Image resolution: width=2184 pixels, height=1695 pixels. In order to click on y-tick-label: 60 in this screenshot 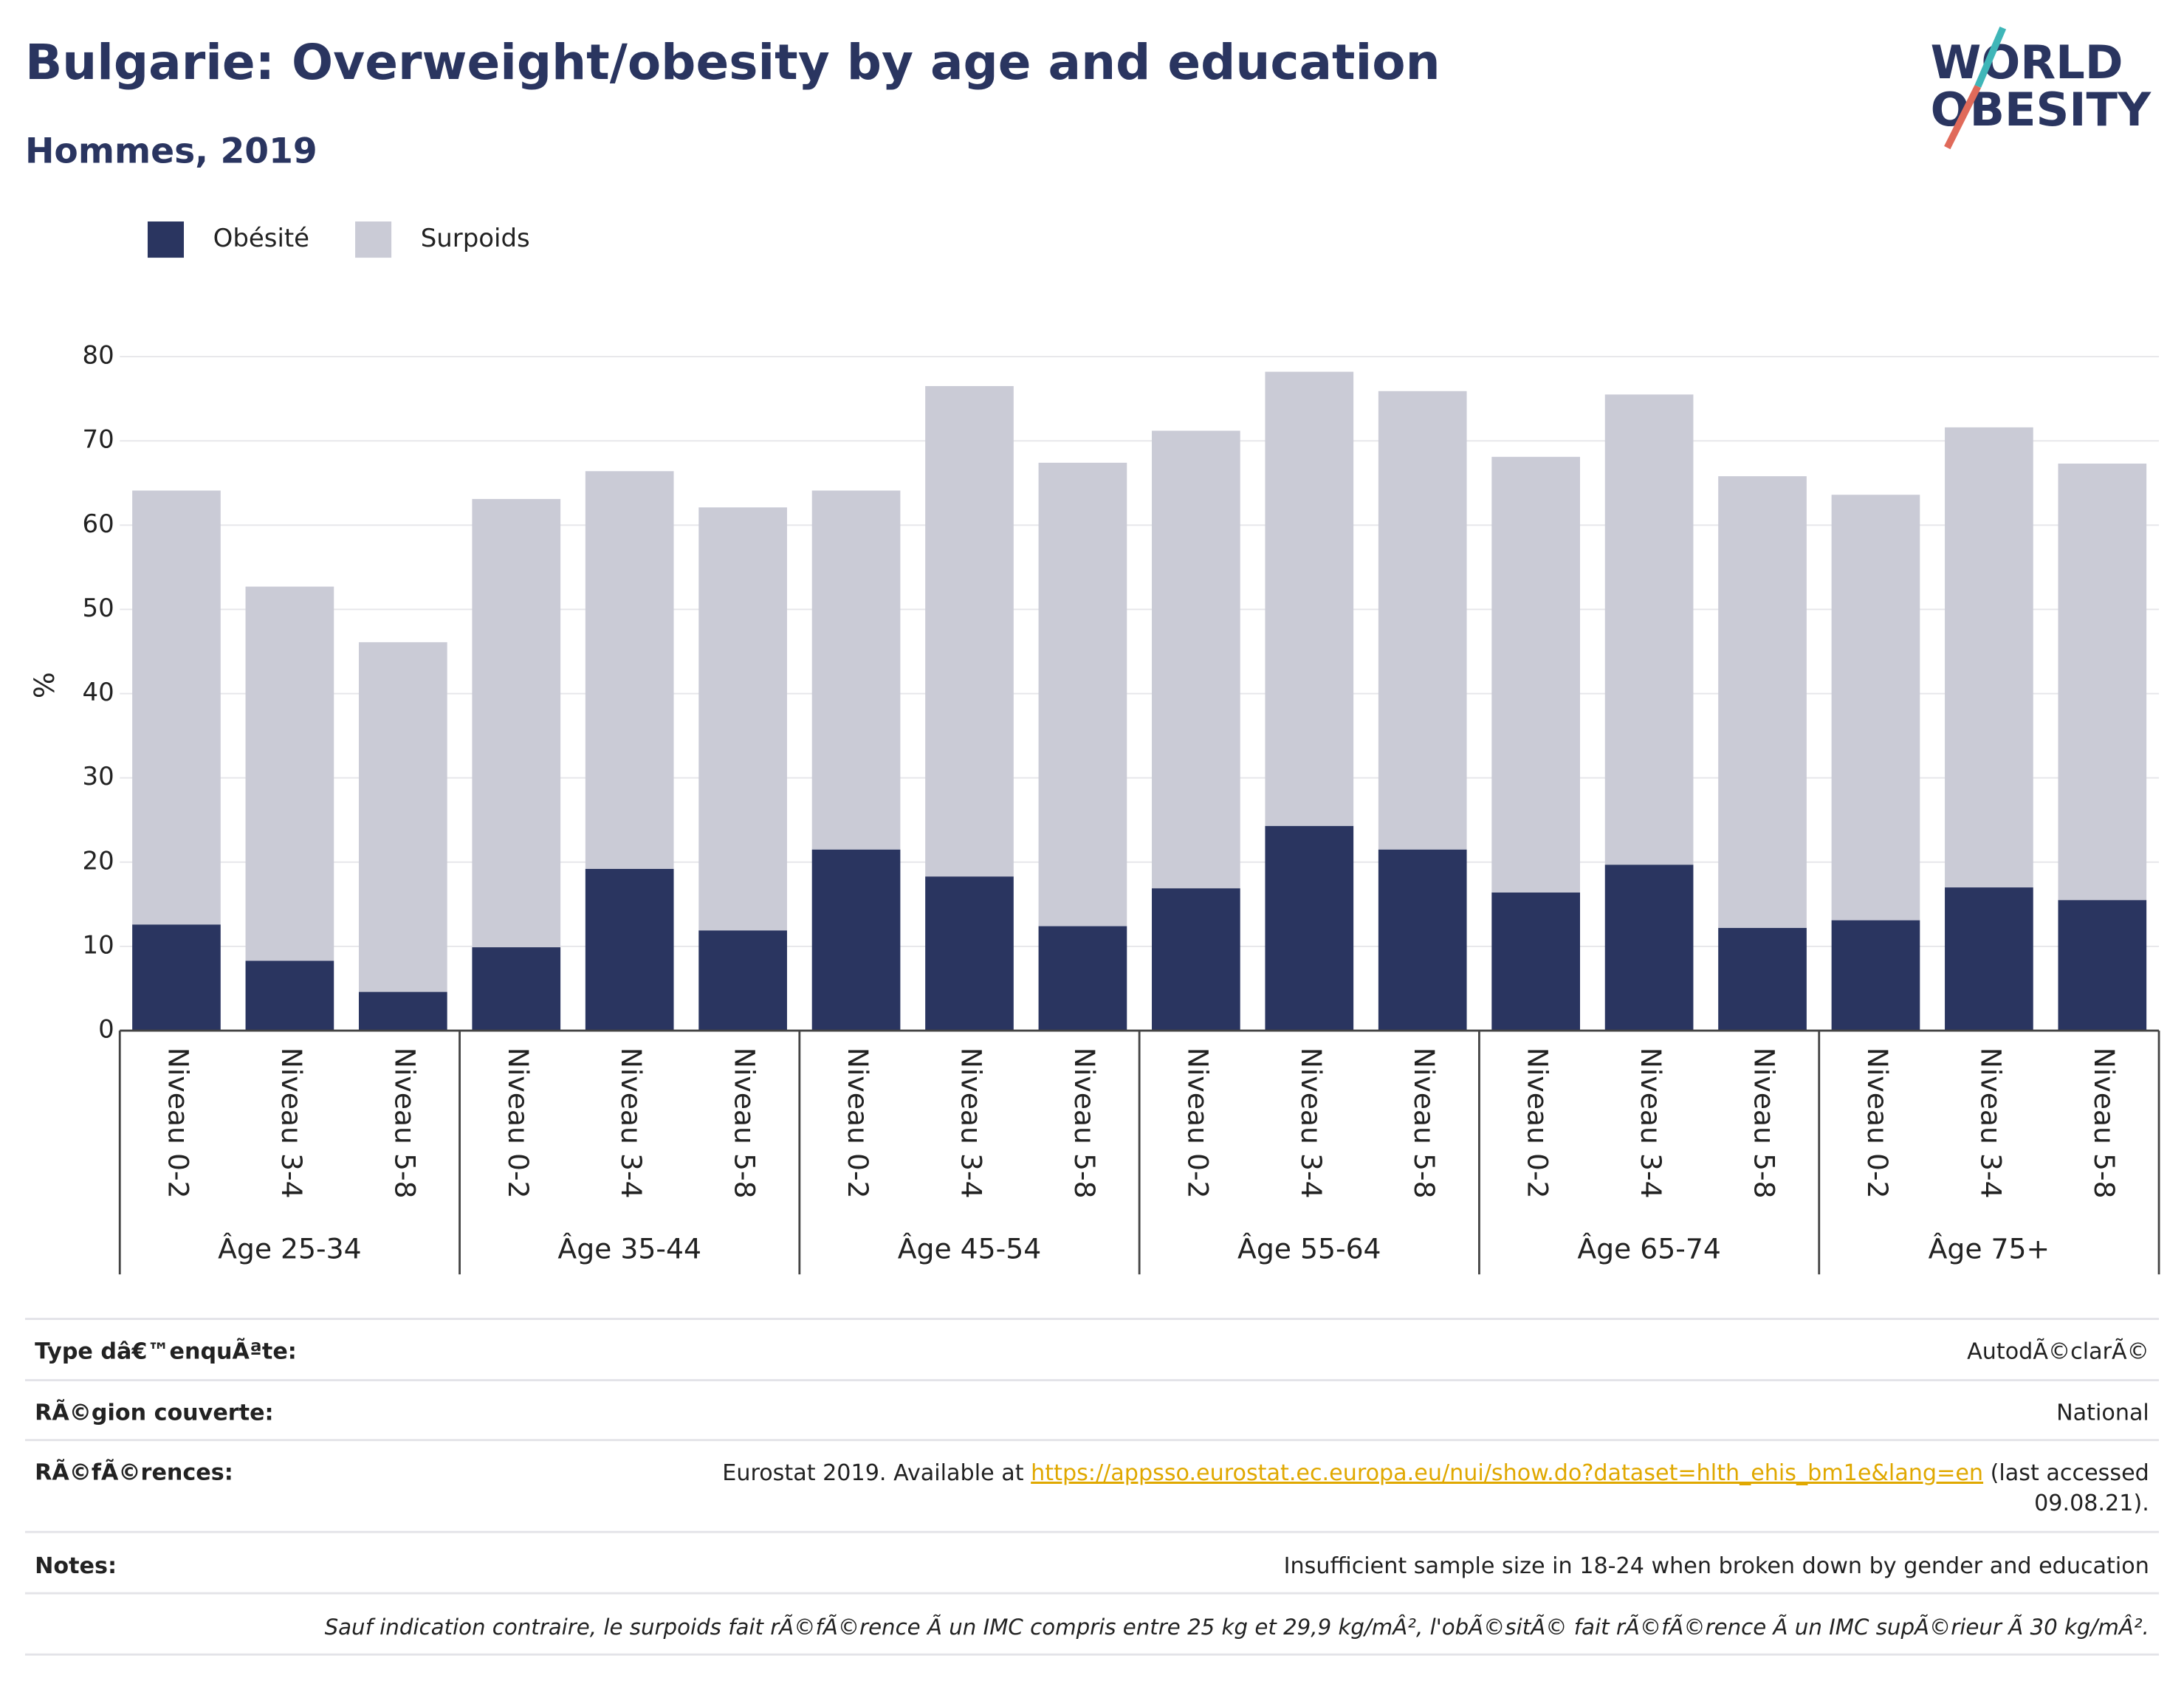, I will do `click(99, 524)`.